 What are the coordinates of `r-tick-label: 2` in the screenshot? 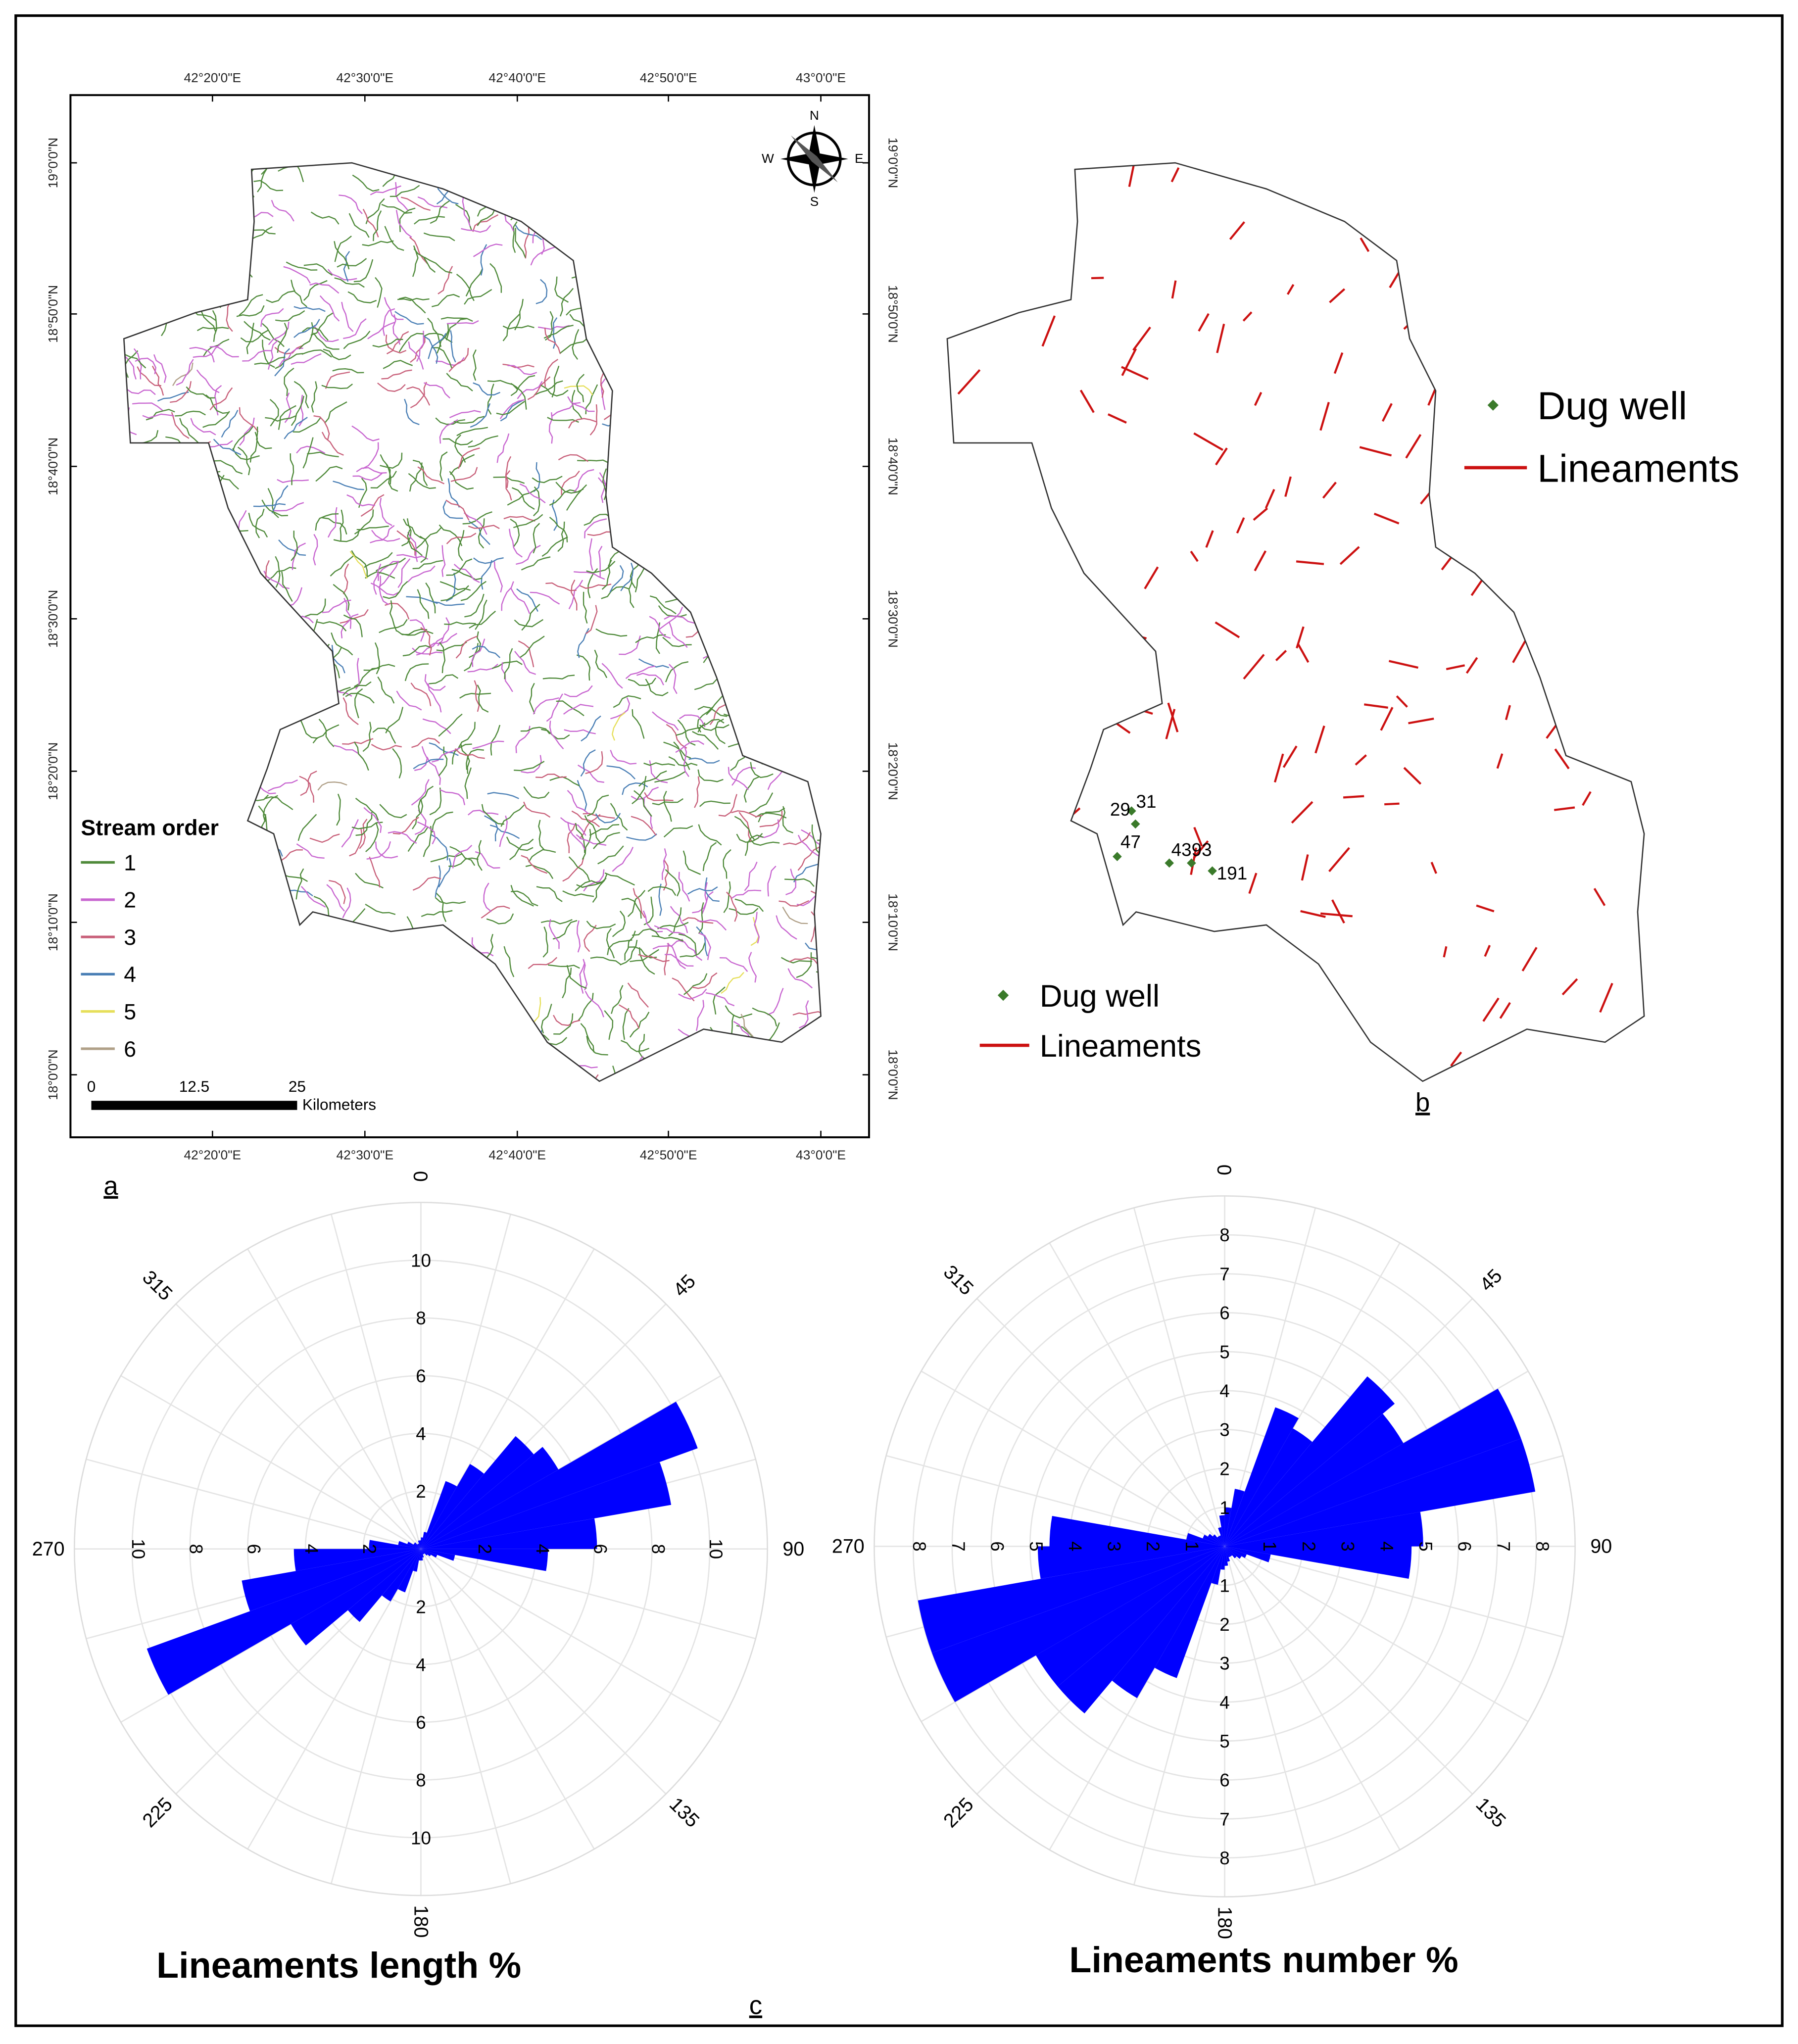 It's located at (421, 1607).